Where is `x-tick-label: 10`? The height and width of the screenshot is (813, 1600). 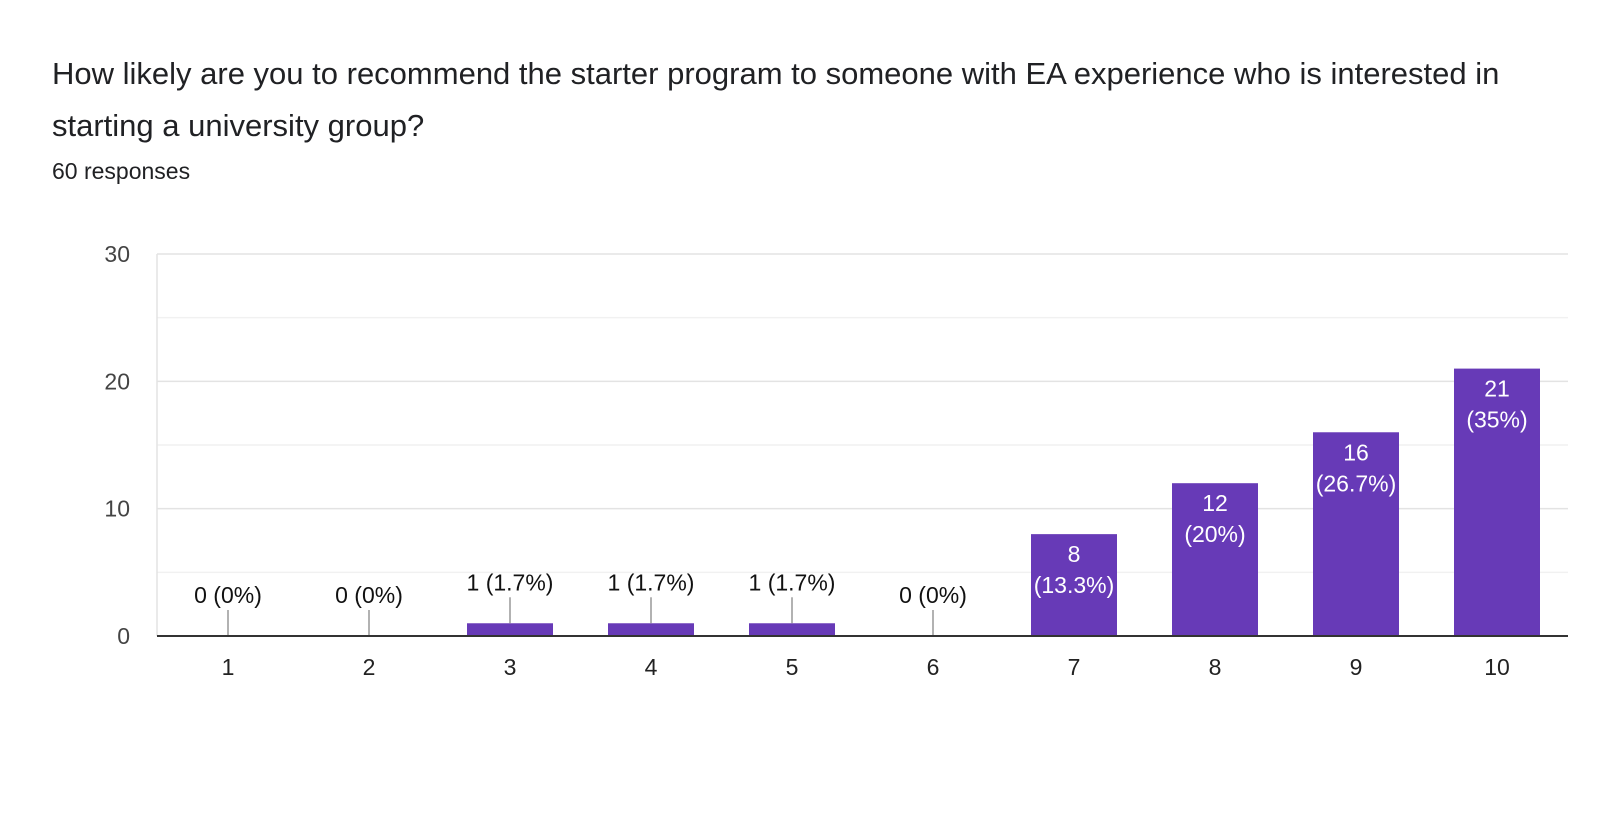 x-tick-label: 10 is located at coordinates (1497, 667).